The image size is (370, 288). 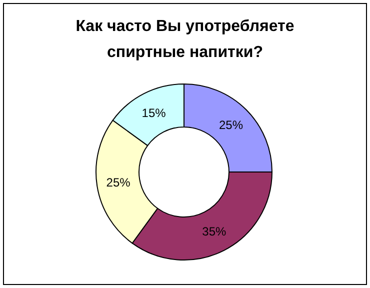 What do you see at coordinates (185, 39) in the screenshot?
I see `chart-title: Как часто Вы употребляете спиртные напитки?` at bounding box center [185, 39].